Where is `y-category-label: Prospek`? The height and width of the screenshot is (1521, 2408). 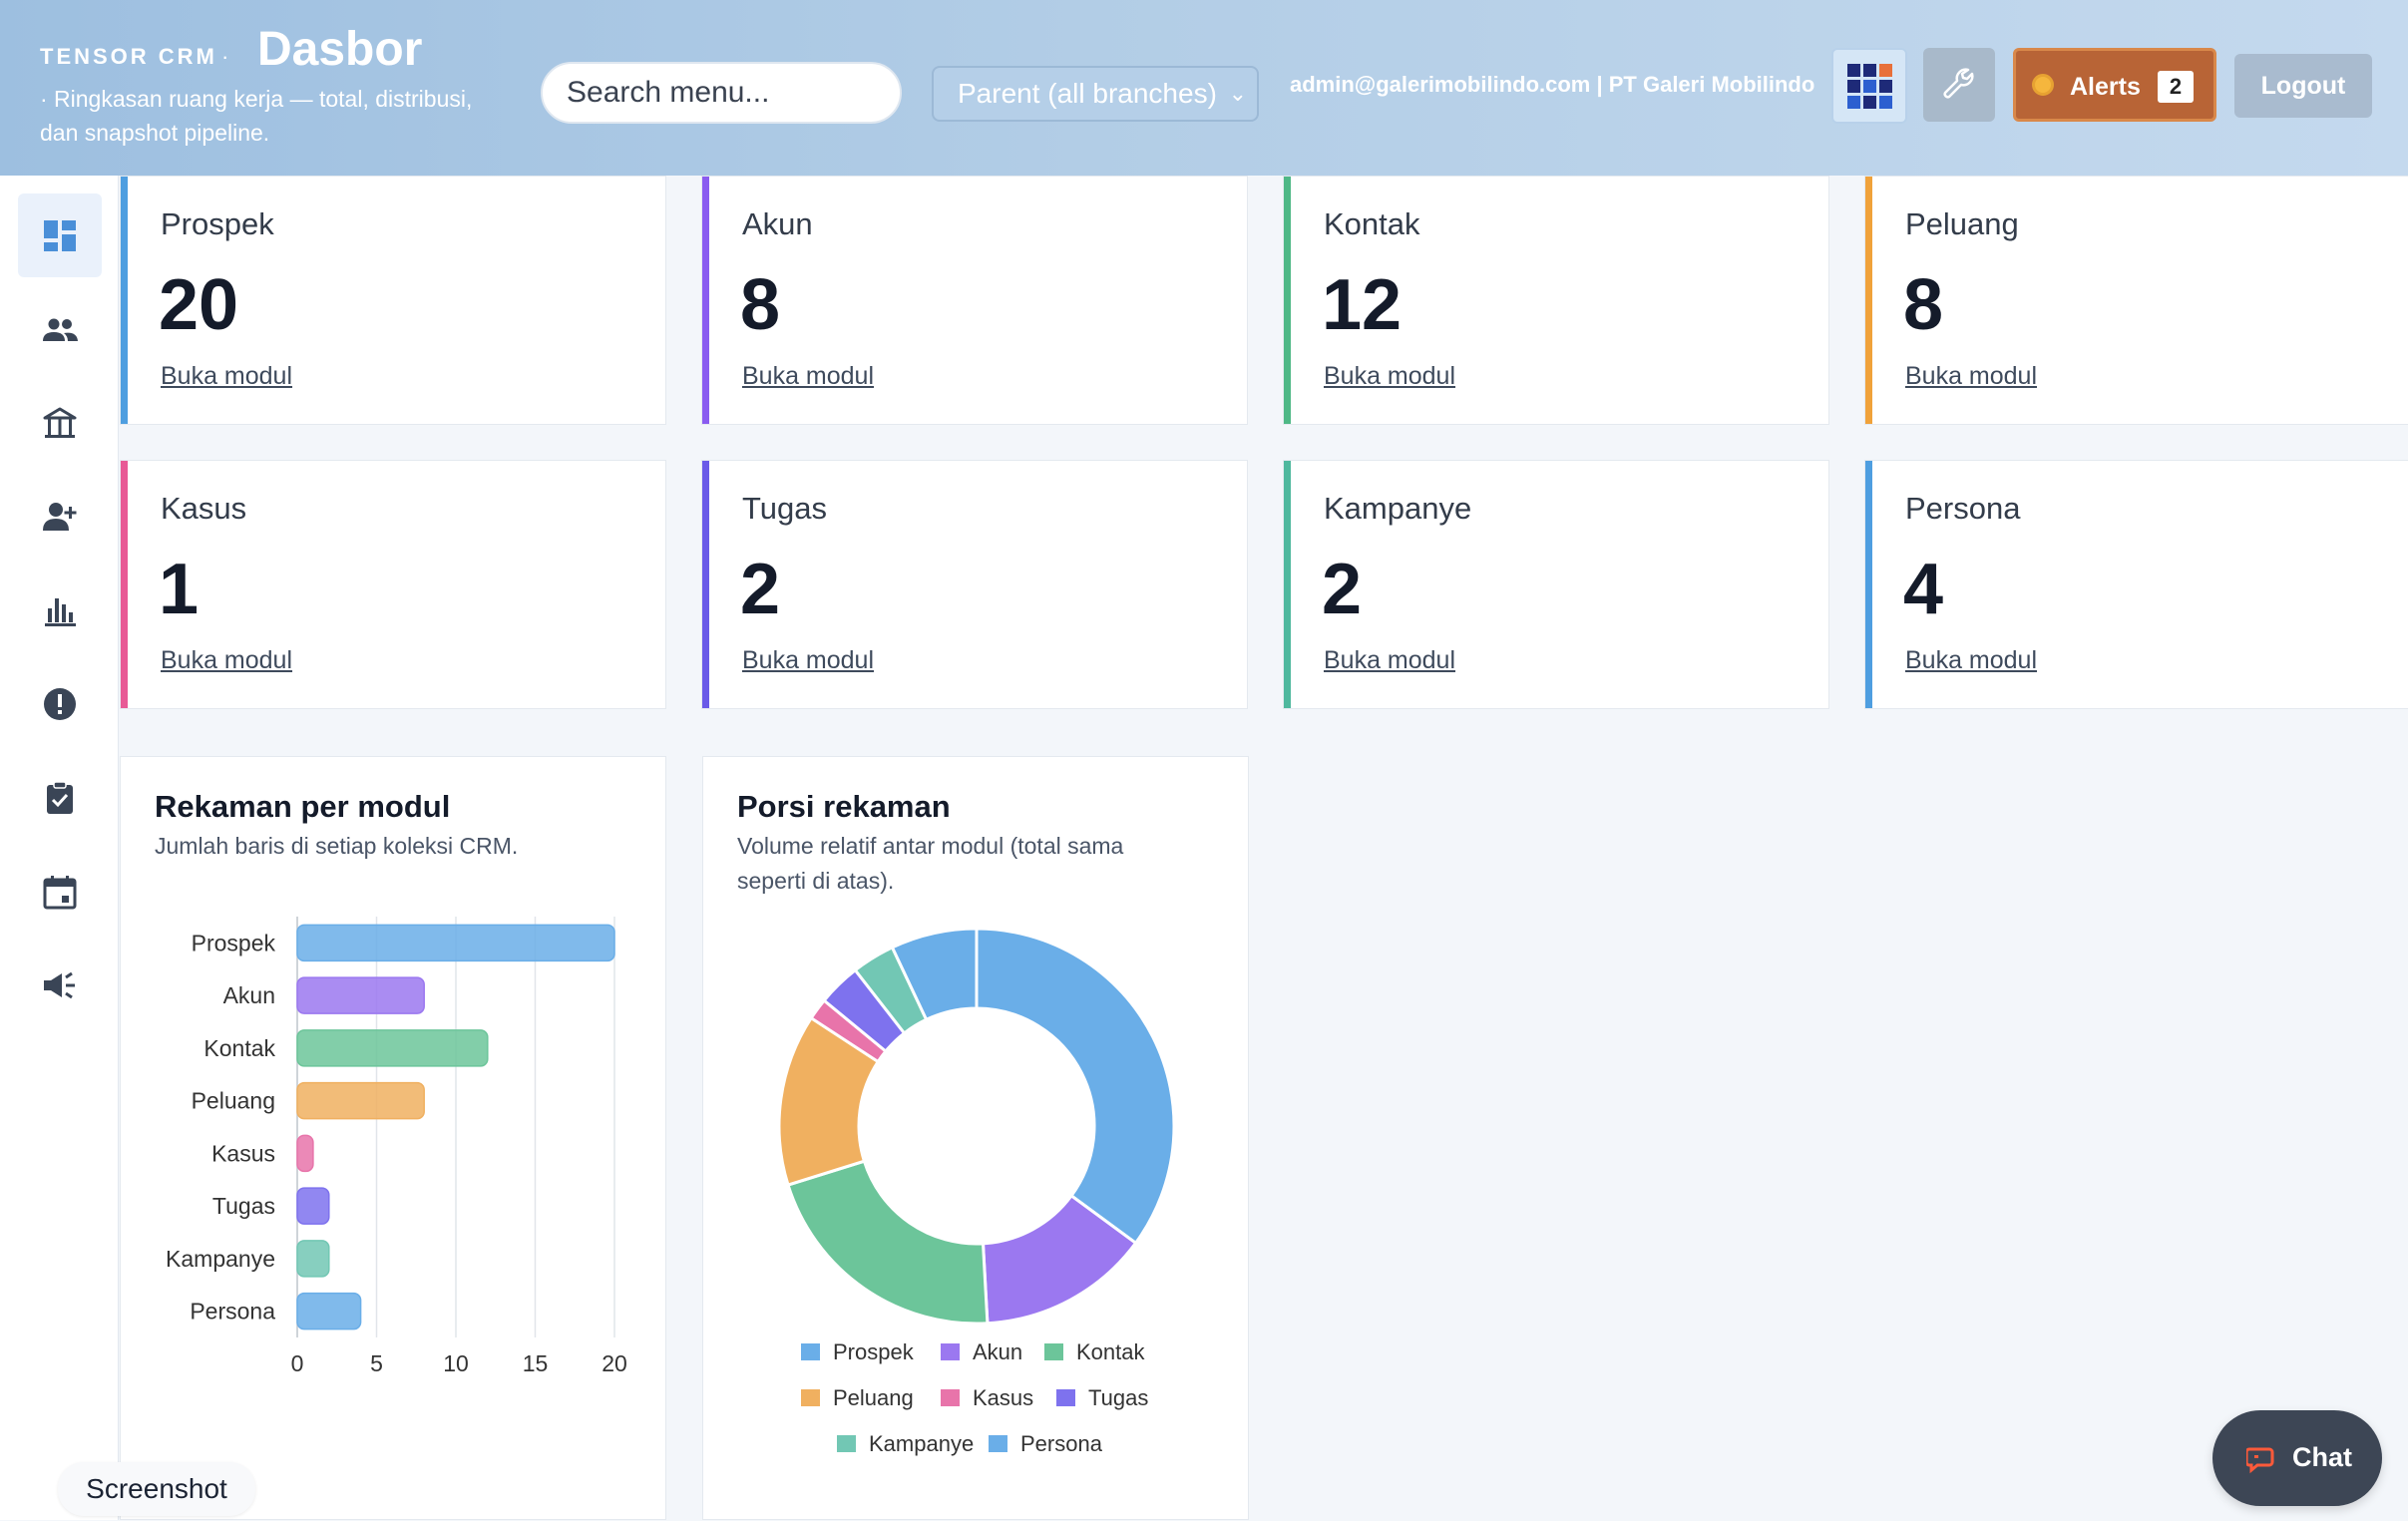
y-category-label: Prospek is located at coordinates (234, 942).